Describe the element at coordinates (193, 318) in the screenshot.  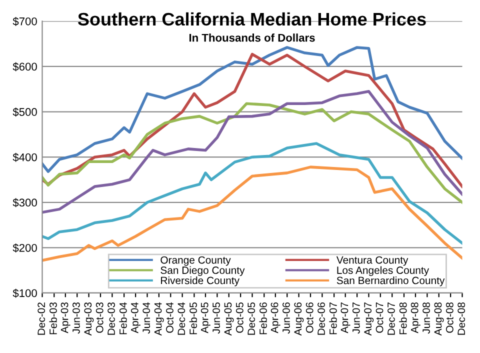
I see `x-tick-label: Feb-05` at that location.